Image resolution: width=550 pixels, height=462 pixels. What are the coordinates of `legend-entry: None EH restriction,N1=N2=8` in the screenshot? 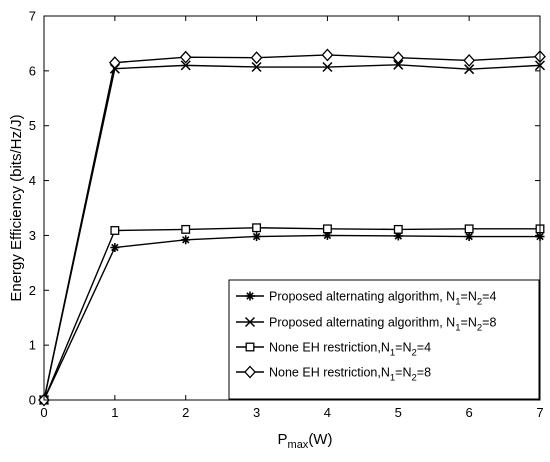 It's located at (333, 375).